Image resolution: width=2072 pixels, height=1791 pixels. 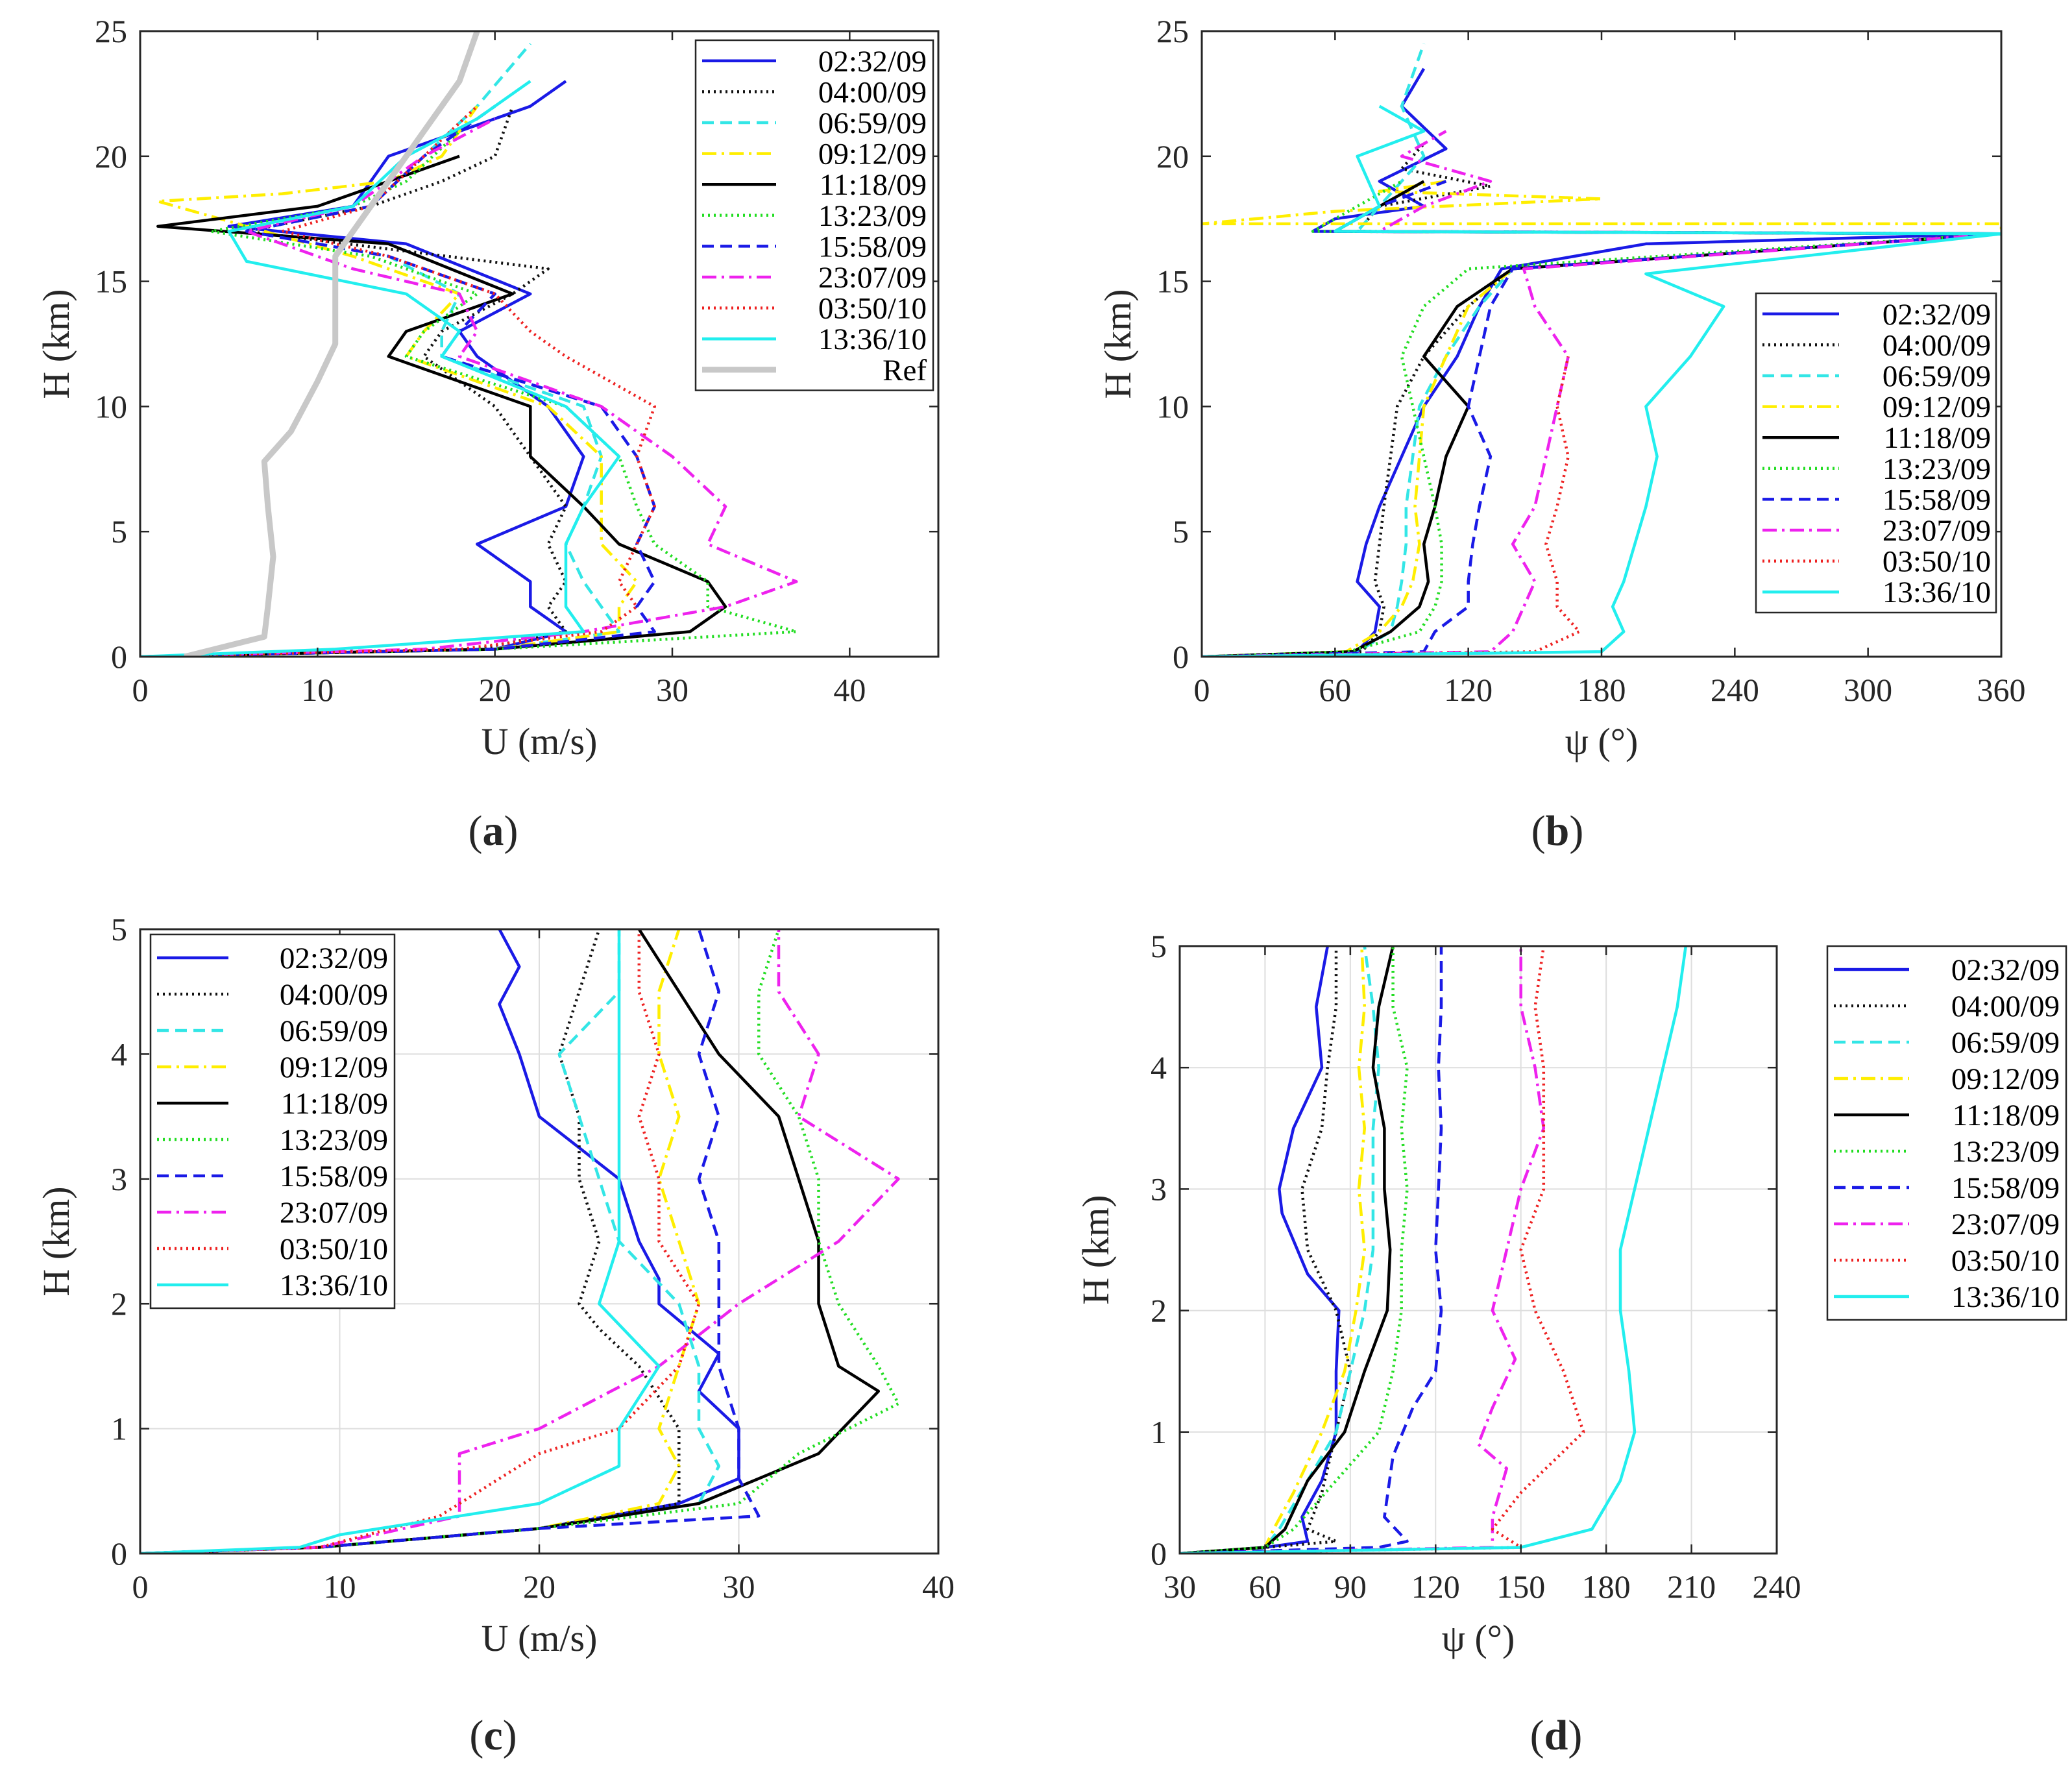 What do you see at coordinates (111, 406) in the screenshot?
I see `y-tick-label: 10` at bounding box center [111, 406].